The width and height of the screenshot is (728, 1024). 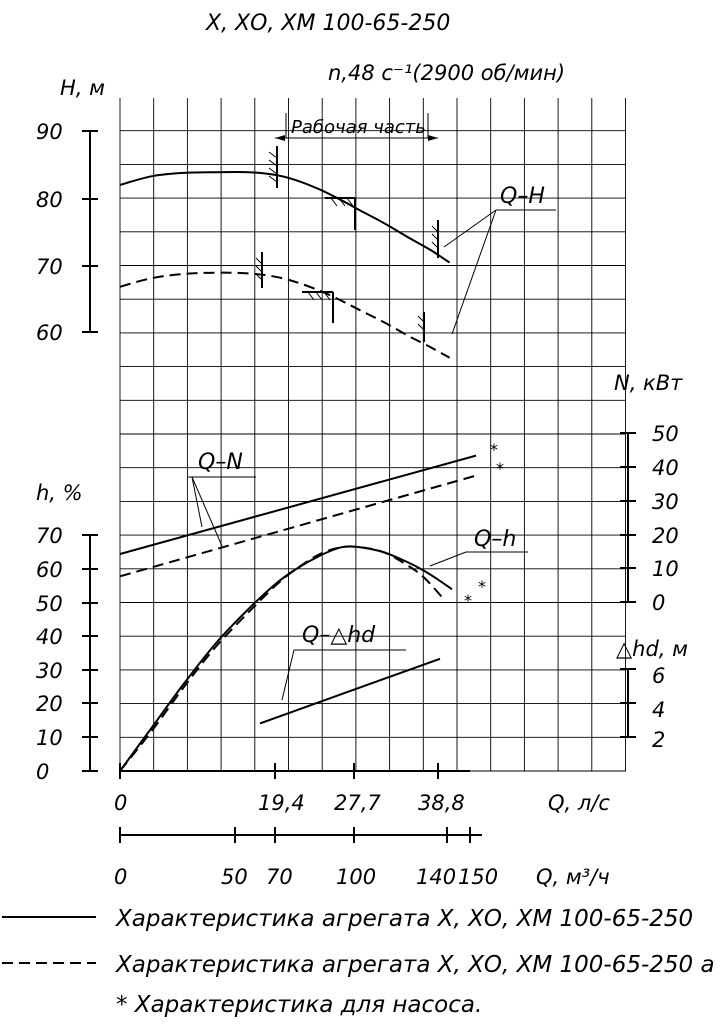 What do you see at coordinates (495, 539) in the screenshot?
I see `qeff-curve-label: Q–h` at bounding box center [495, 539].